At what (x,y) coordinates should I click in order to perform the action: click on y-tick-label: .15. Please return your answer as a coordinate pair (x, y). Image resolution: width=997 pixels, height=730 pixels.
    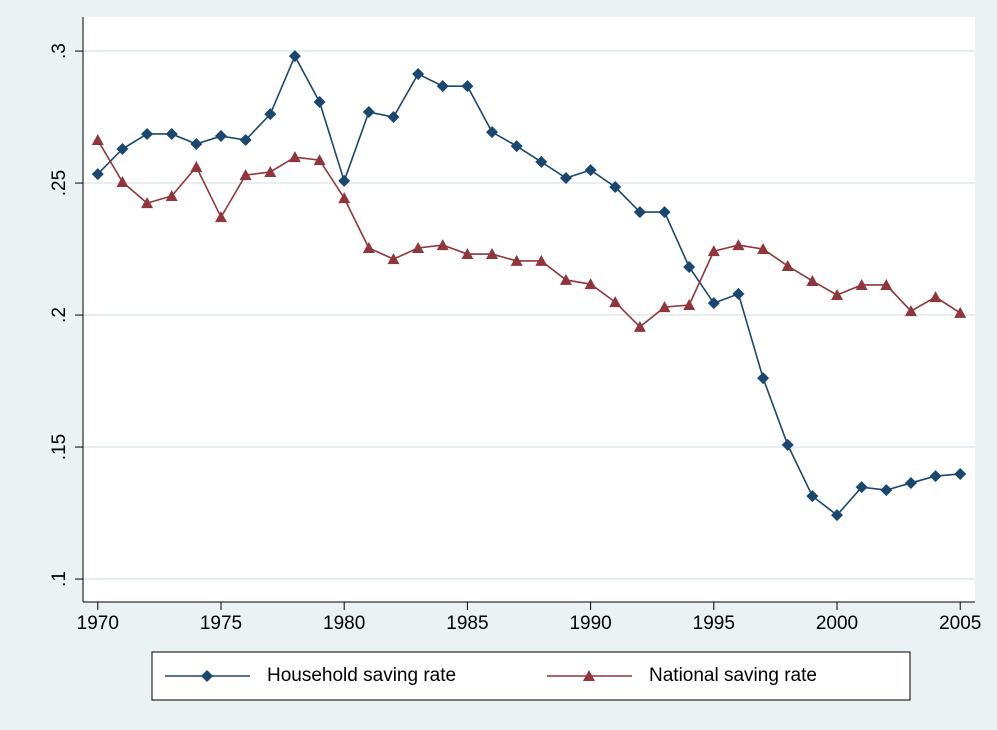
    Looking at the image, I should click on (59, 447).